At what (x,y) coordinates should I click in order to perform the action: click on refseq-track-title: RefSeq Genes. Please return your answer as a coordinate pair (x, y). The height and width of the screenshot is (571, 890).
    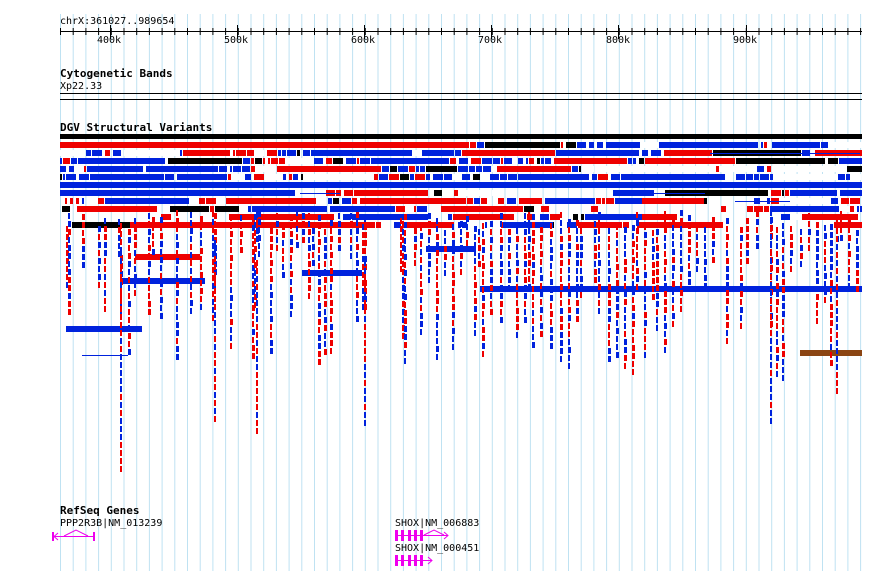
    Looking at the image, I should click on (100, 510).